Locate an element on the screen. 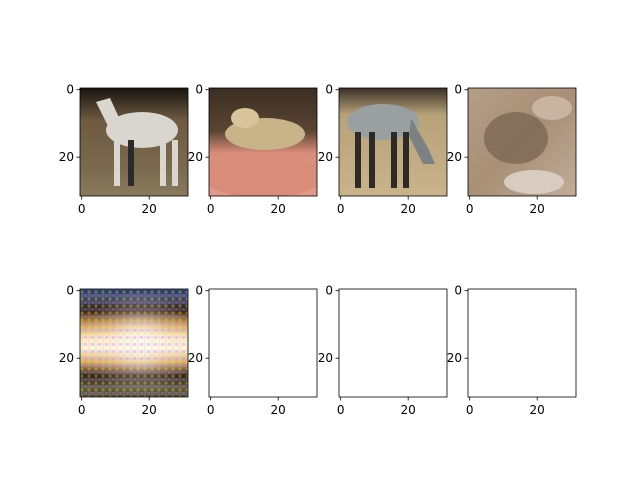 The image size is (640, 485). subplot-r2c1: 0 20 0 20 is located at coordinates (124, 350).